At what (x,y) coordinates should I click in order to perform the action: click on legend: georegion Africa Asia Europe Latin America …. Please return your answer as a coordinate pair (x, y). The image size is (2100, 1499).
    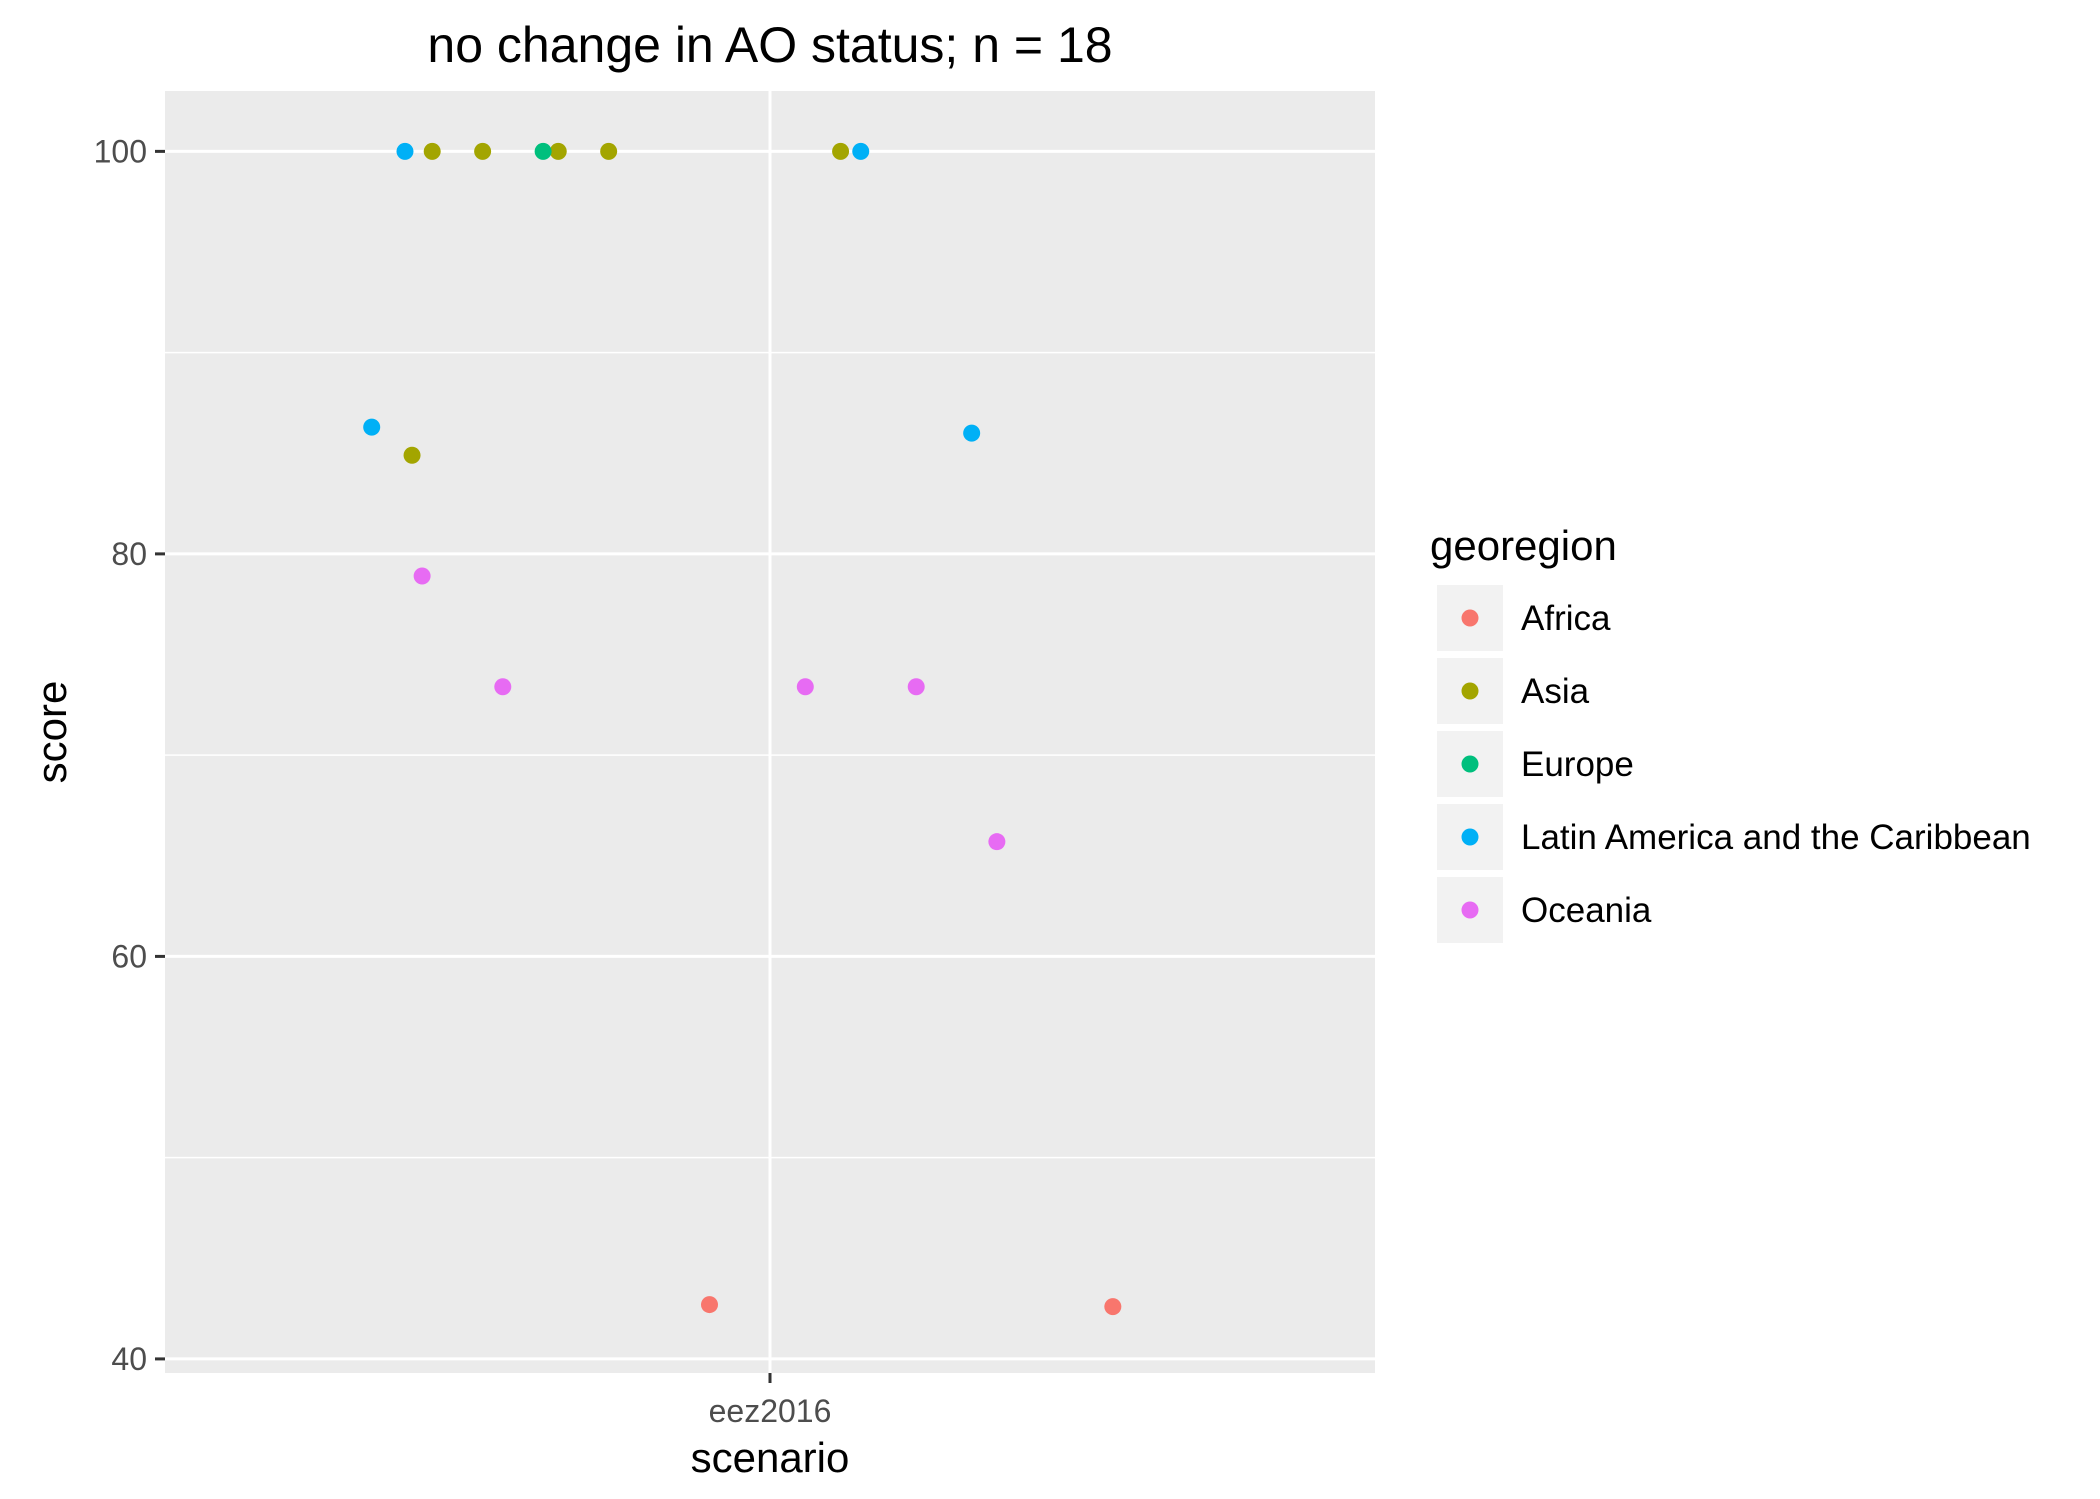
    Looking at the image, I should click on (1730, 732).